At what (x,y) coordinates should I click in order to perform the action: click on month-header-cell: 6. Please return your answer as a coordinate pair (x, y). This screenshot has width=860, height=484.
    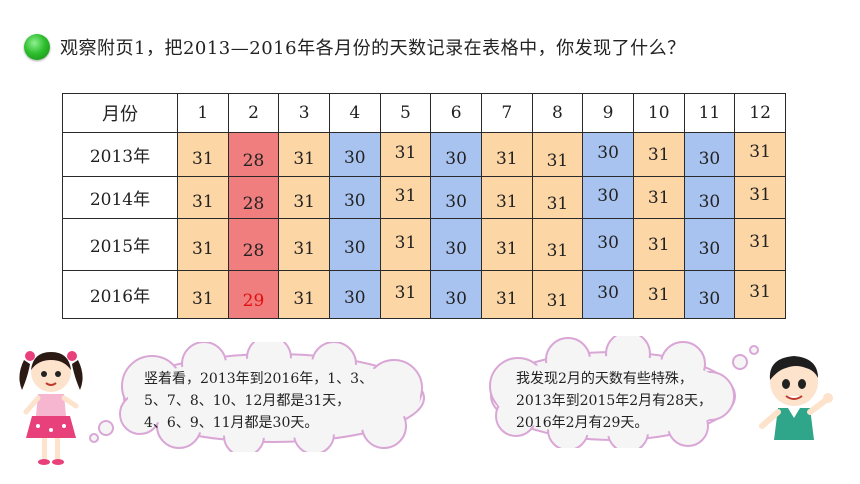
    Looking at the image, I should click on (456, 113).